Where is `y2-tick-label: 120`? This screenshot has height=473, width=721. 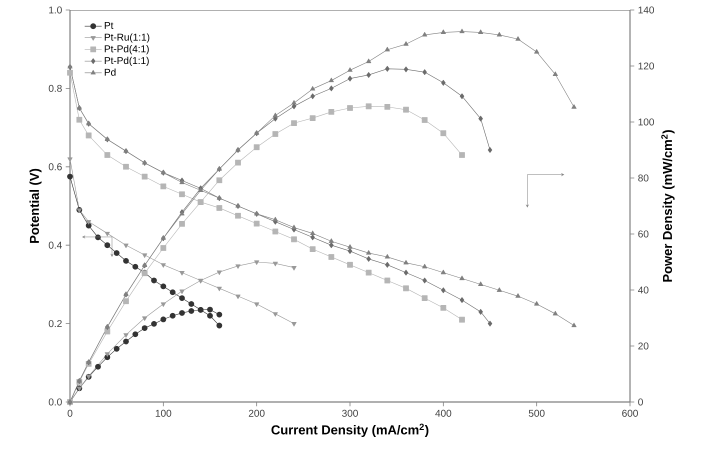
y2-tick-label: 120 is located at coordinates (646, 66).